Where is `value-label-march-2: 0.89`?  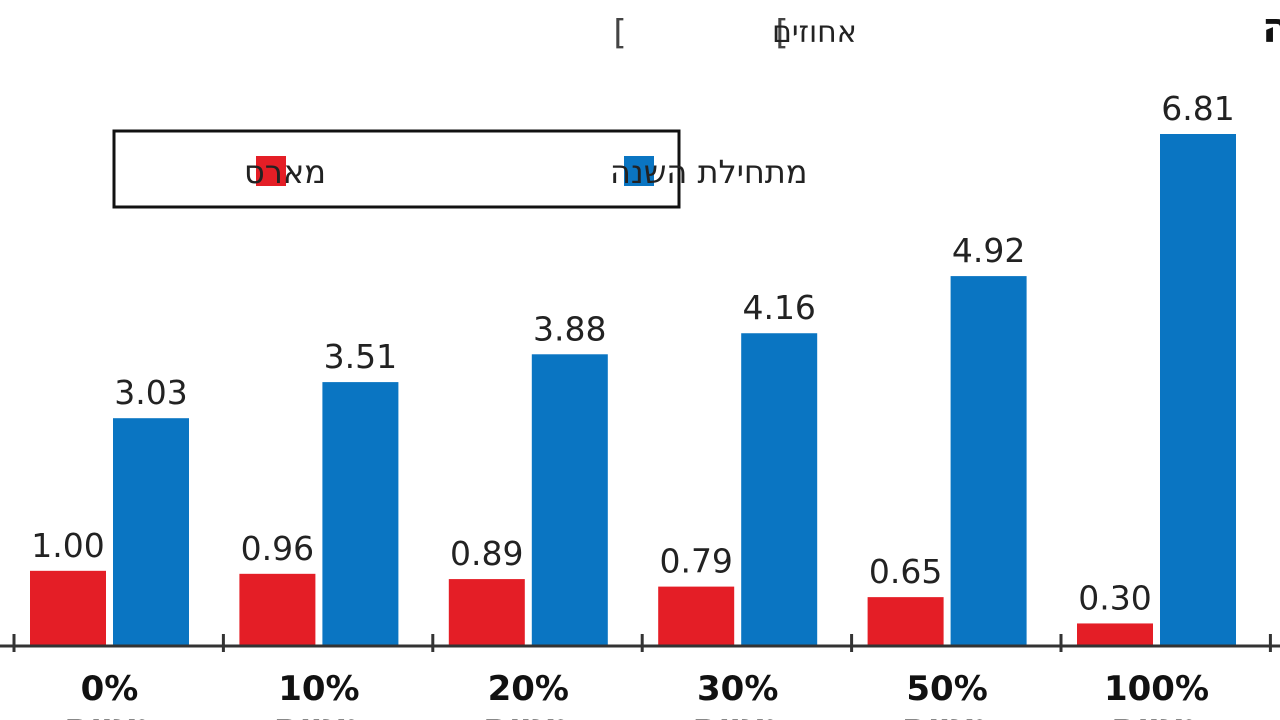
value-label-march-2: 0.89 is located at coordinates (486, 553).